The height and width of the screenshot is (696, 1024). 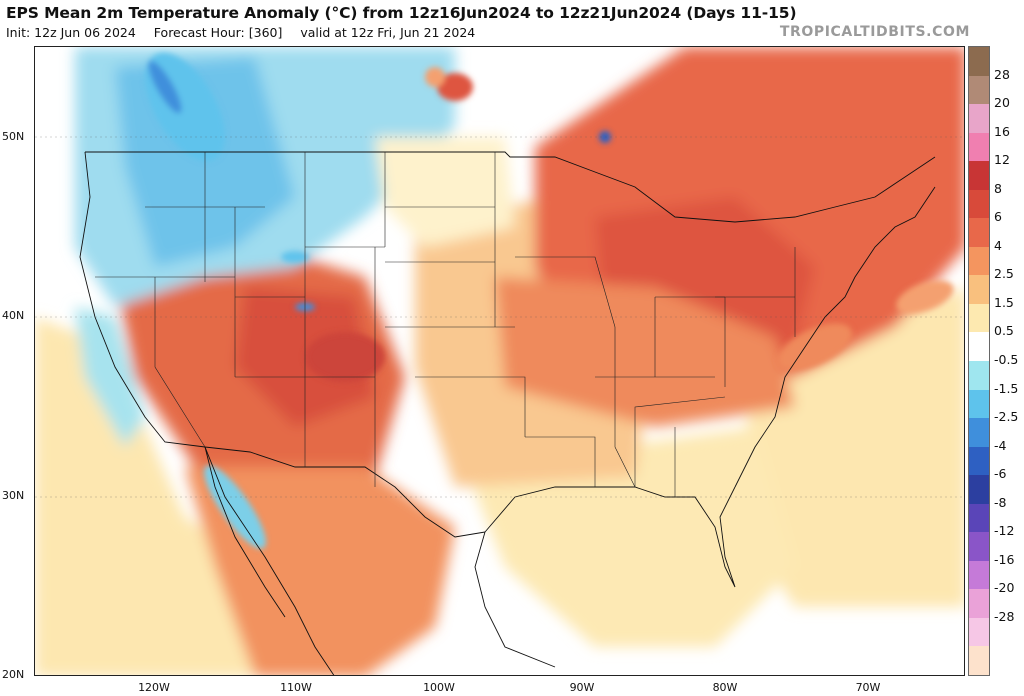 I want to click on colorbar-tick-label: 16, so click(x=1002, y=131).